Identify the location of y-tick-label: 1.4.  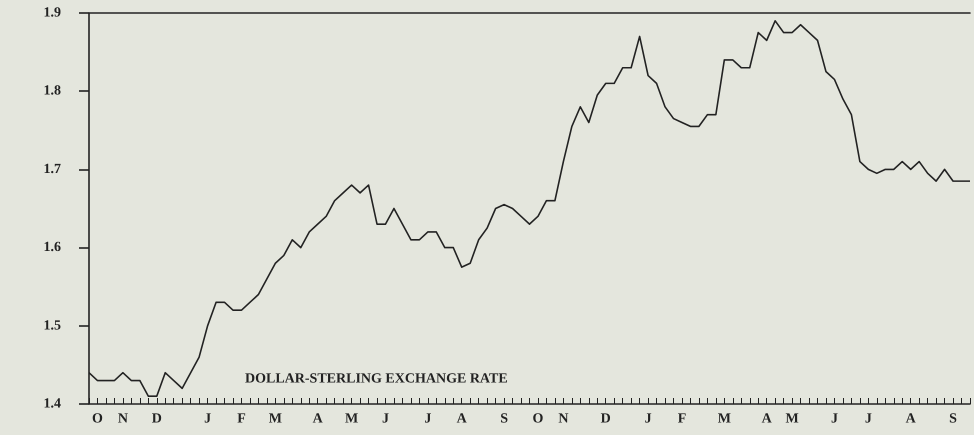
(52, 404).